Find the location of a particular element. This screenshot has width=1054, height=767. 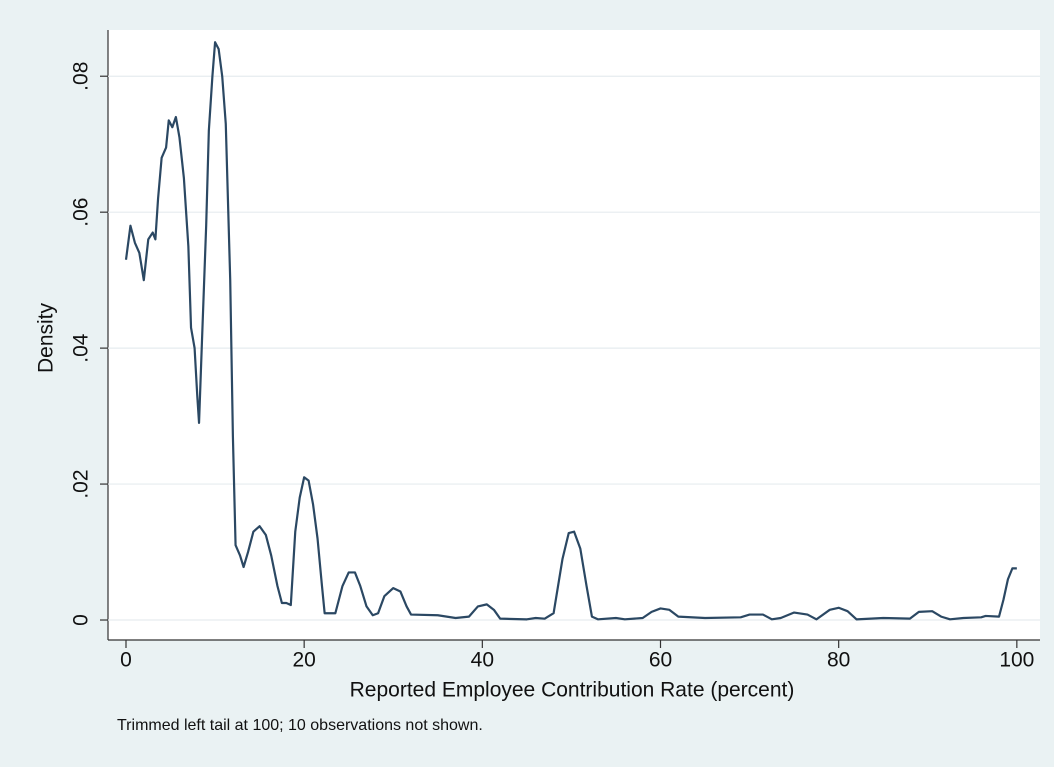

y-tick-label: .04 is located at coordinates (81, 348).